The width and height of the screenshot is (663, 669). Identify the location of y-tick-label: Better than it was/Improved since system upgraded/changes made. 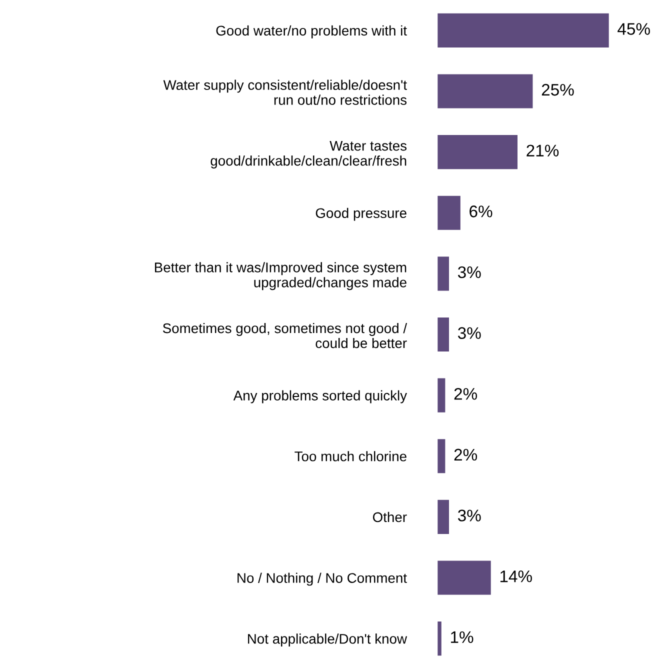
(280, 276).